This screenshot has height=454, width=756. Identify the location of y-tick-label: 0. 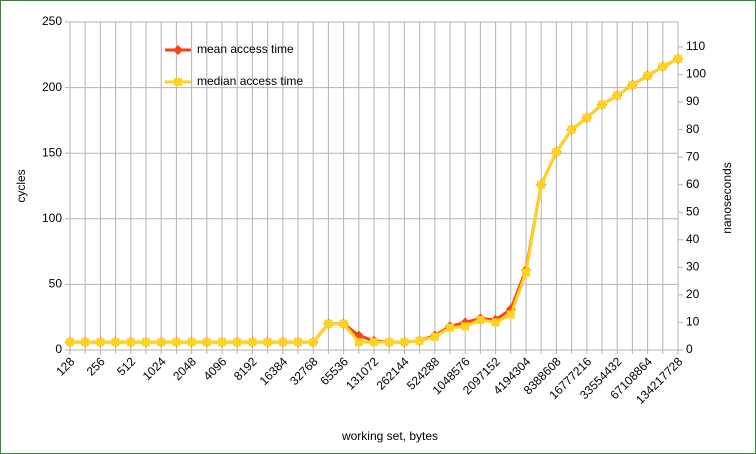
(58, 349).